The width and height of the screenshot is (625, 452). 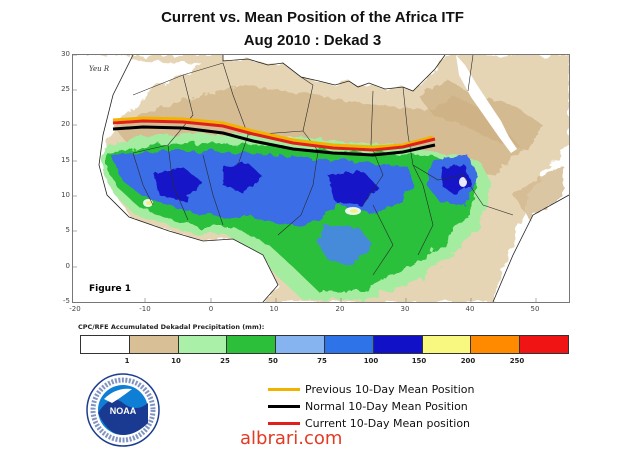 I want to click on colorbar-label: 50, so click(x=273, y=361).